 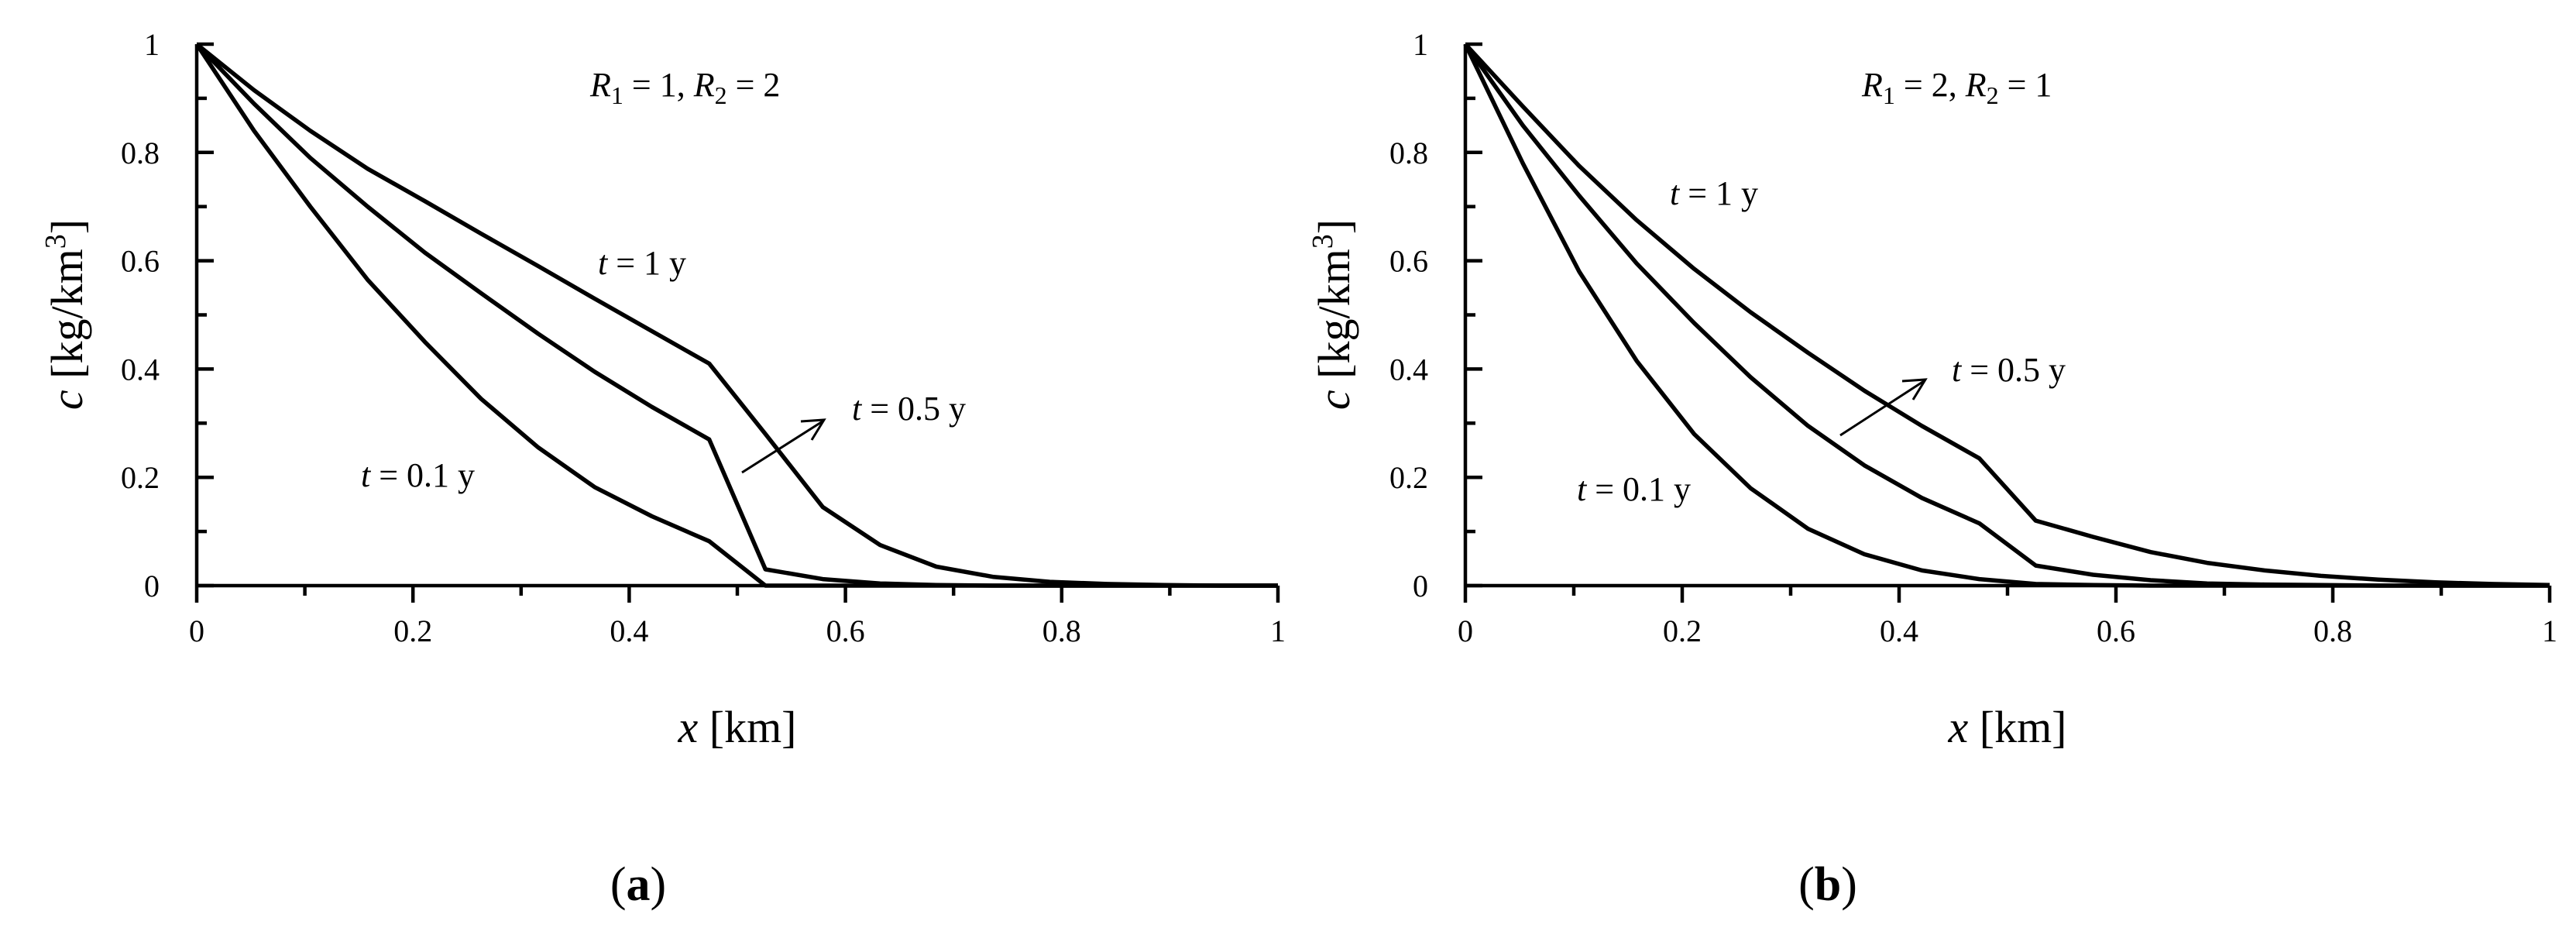 What do you see at coordinates (909, 409) in the screenshot?
I see `panel-a-label-t05: t = 0.5 y` at bounding box center [909, 409].